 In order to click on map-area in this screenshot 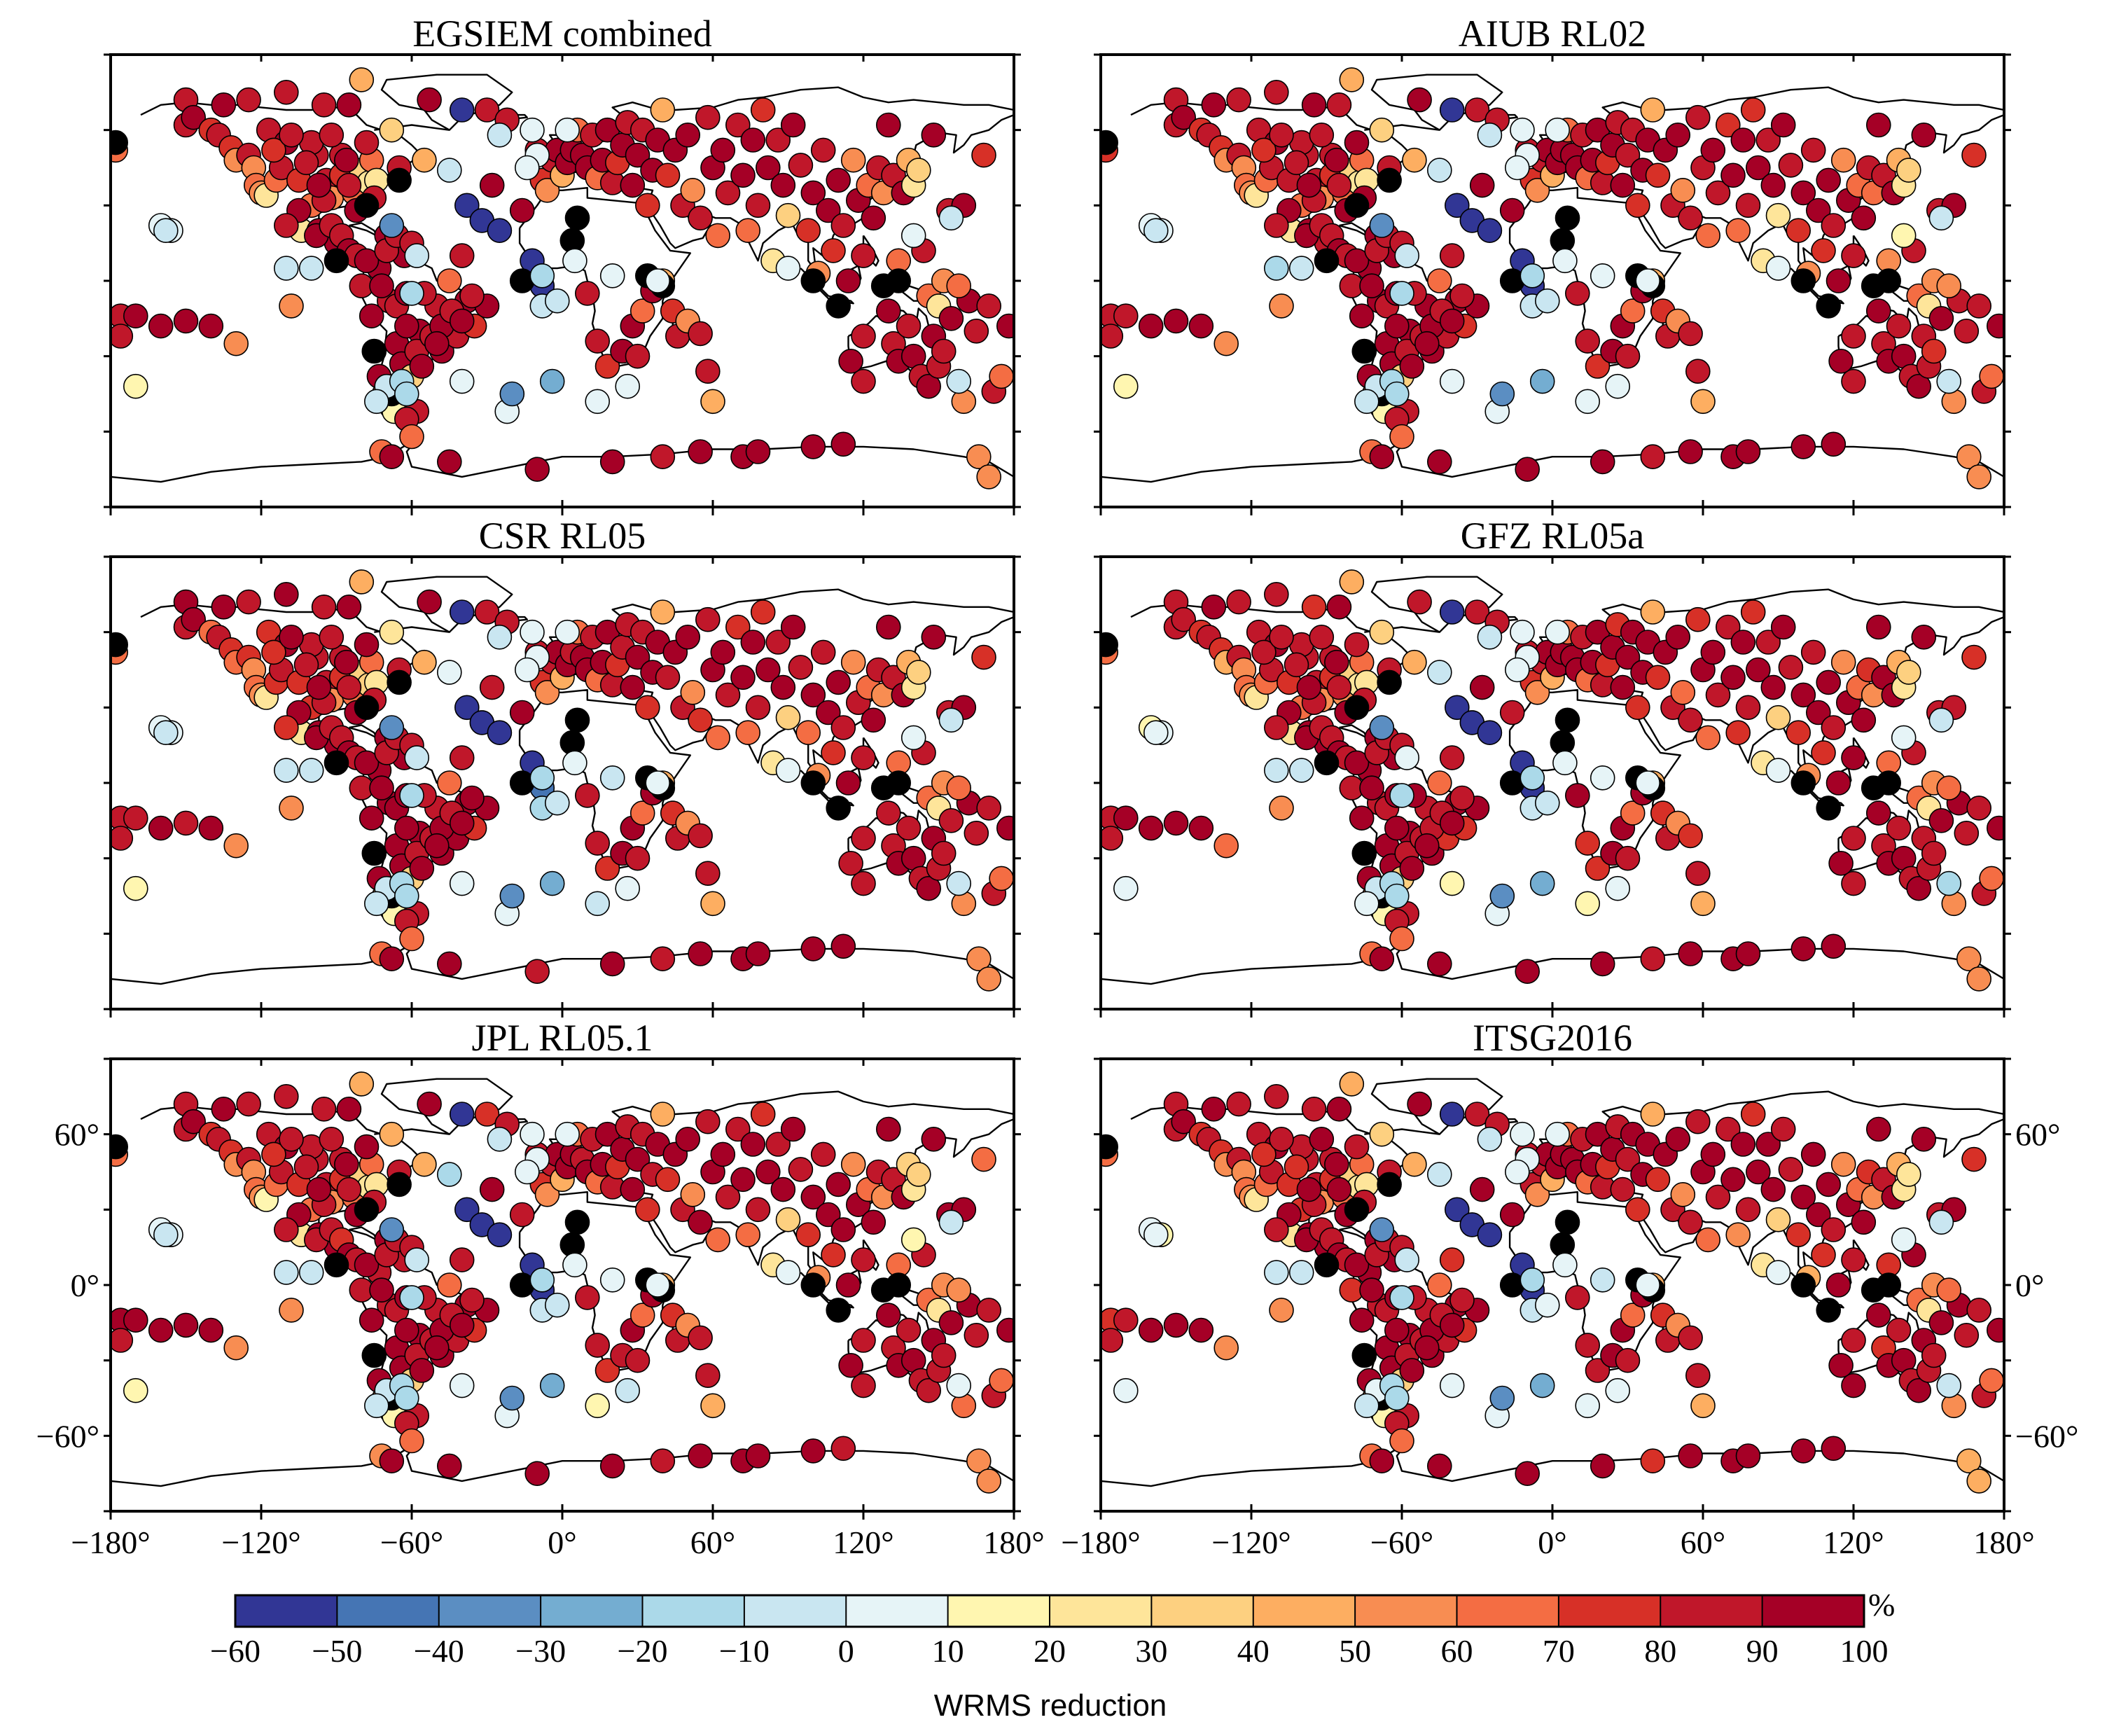, I will do `click(562, 278)`.